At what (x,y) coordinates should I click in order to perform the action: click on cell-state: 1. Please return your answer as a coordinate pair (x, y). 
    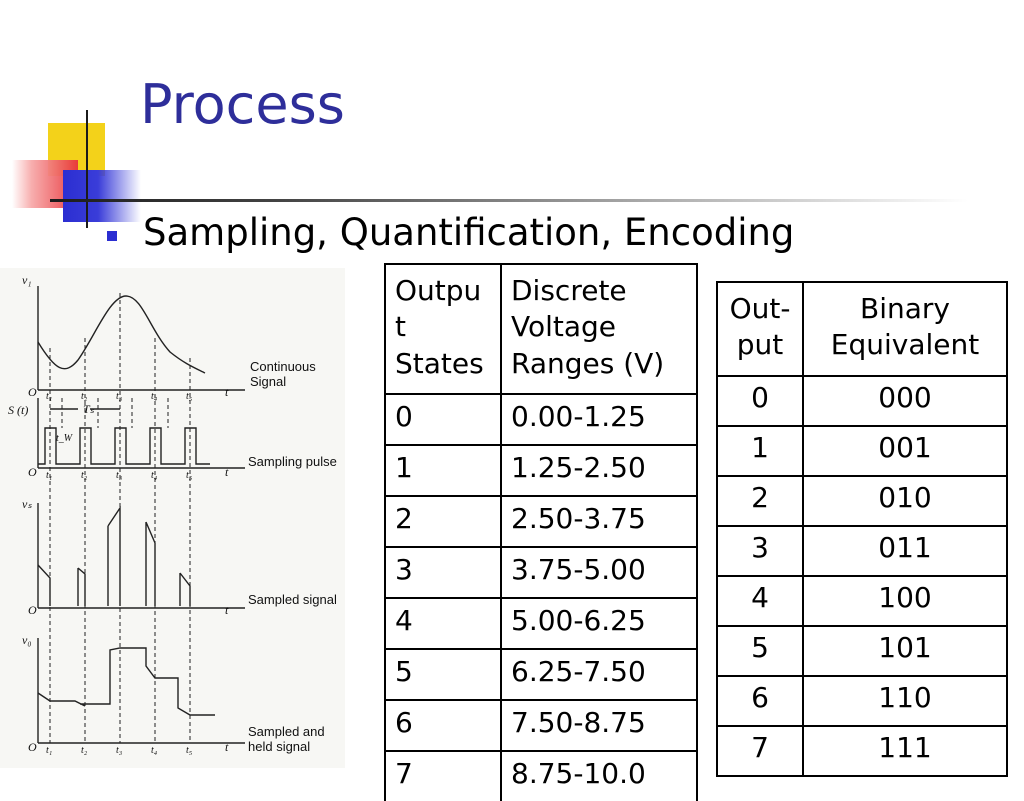
    Looking at the image, I should click on (443, 470).